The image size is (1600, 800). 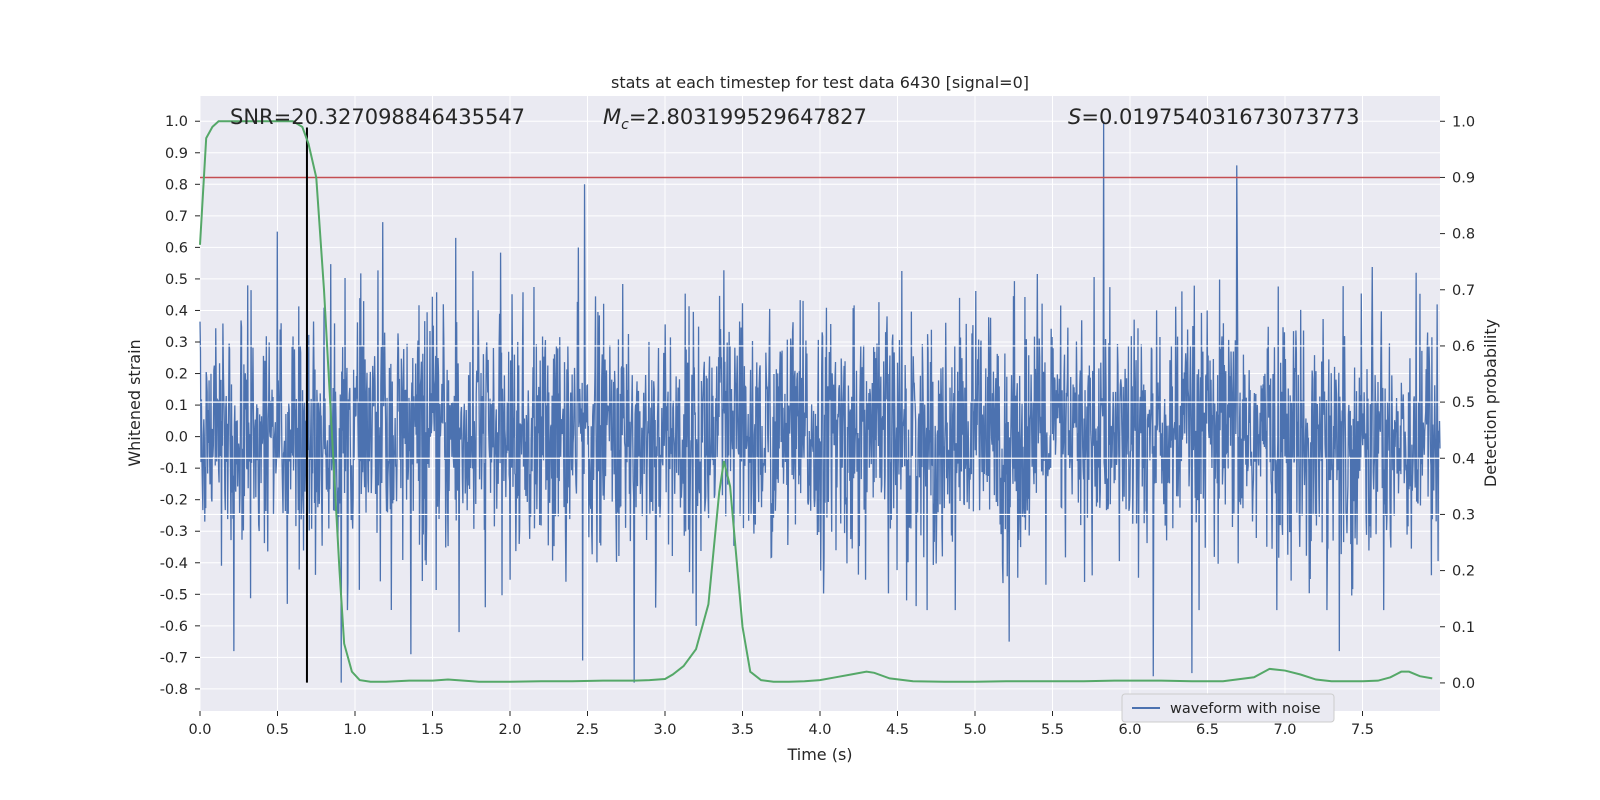 What do you see at coordinates (354, 730) in the screenshot?
I see `x-tick-label: 1.0` at bounding box center [354, 730].